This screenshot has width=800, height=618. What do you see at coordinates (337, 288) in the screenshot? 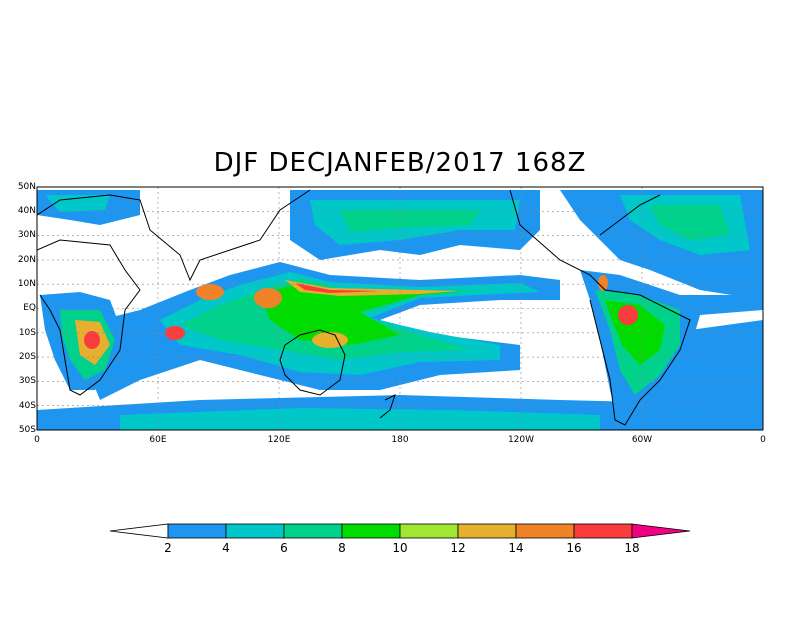
I see `itcz-red` at bounding box center [337, 288].